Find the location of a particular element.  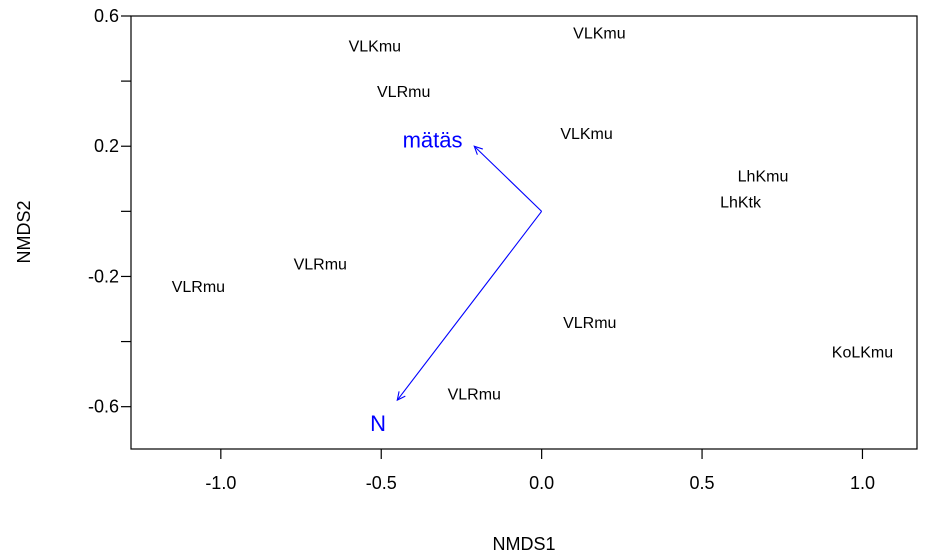

y-tick-label: 0.6 is located at coordinates (106, 16).